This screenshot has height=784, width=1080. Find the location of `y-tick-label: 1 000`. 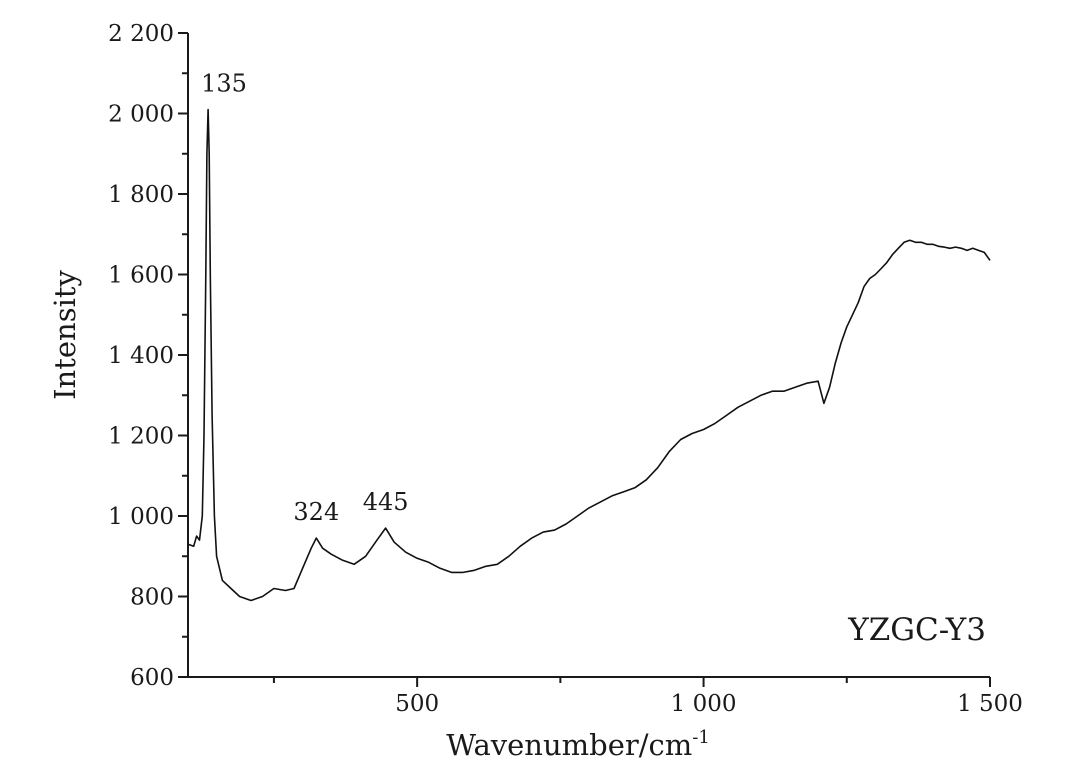

y-tick-label: 1 000 is located at coordinates (141, 517).